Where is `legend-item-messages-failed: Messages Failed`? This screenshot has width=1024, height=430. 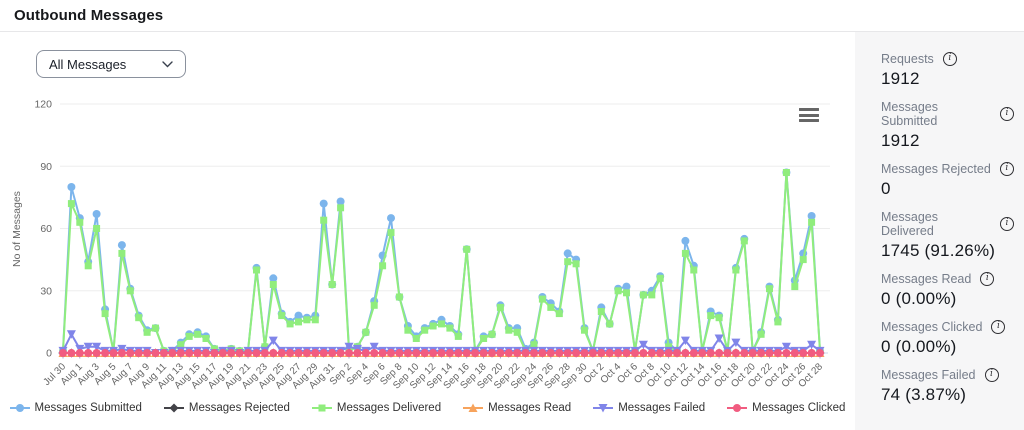
legend-item-messages-failed: Messages Failed is located at coordinates (649, 408).